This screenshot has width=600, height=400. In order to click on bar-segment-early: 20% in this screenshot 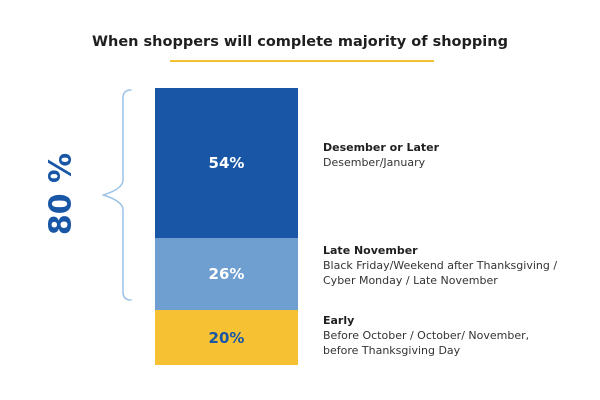, I will do `click(226, 337)`.